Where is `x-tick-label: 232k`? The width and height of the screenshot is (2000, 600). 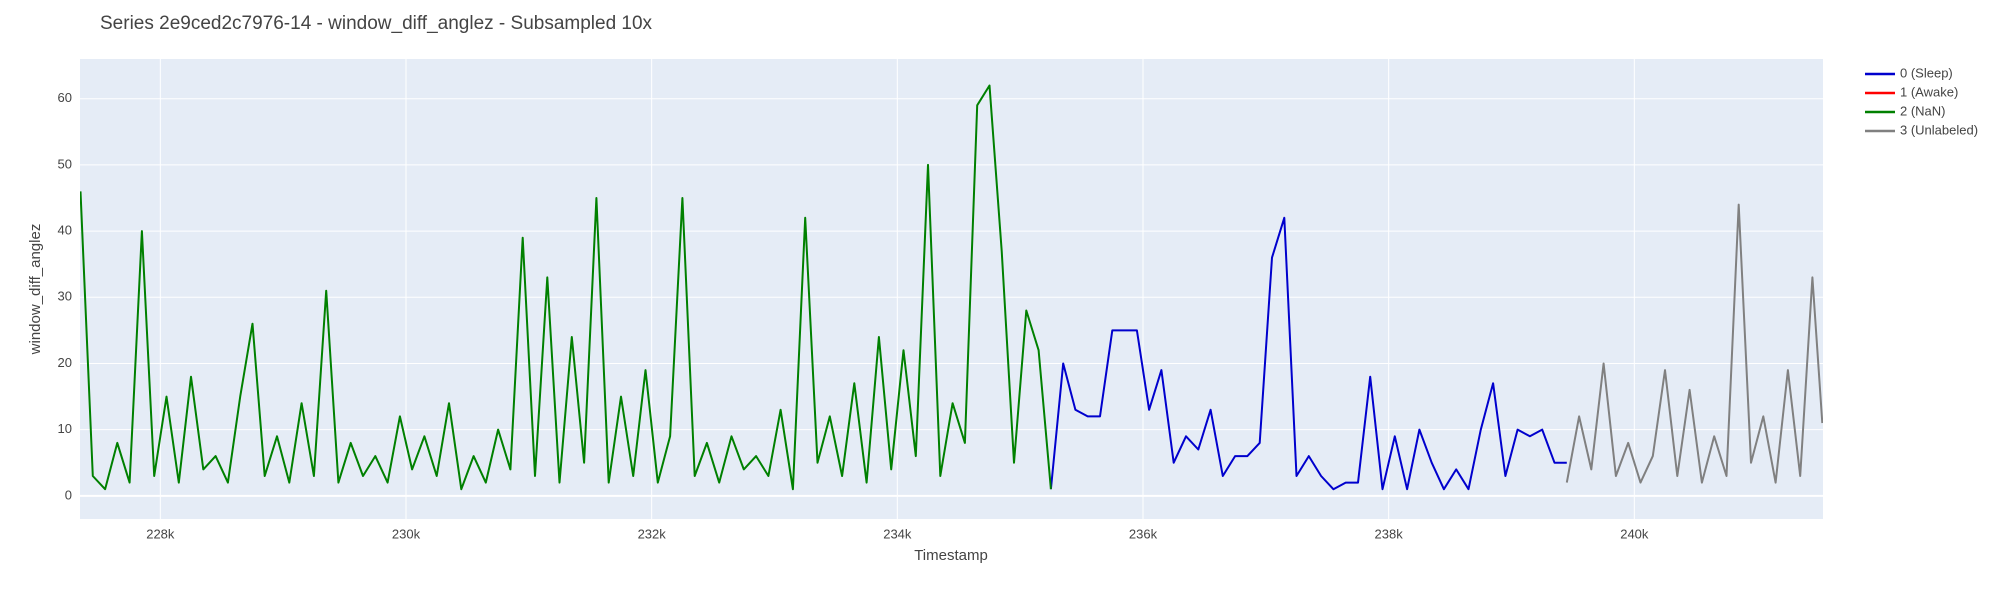
x-tick-label: 232k is located at coordinates (652, 533).